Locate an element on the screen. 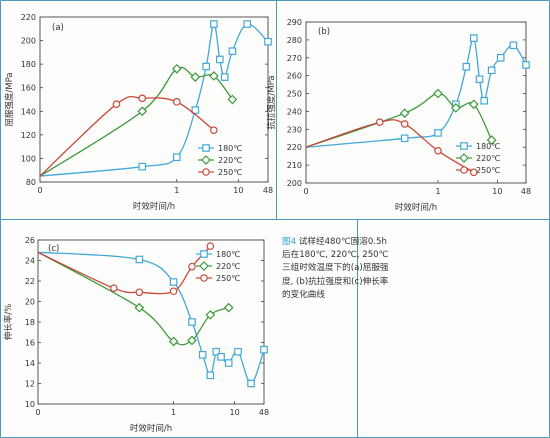 The height and width of the screenshot is (438, 550). panel-label: (b) is located at coordinates (324, 32).